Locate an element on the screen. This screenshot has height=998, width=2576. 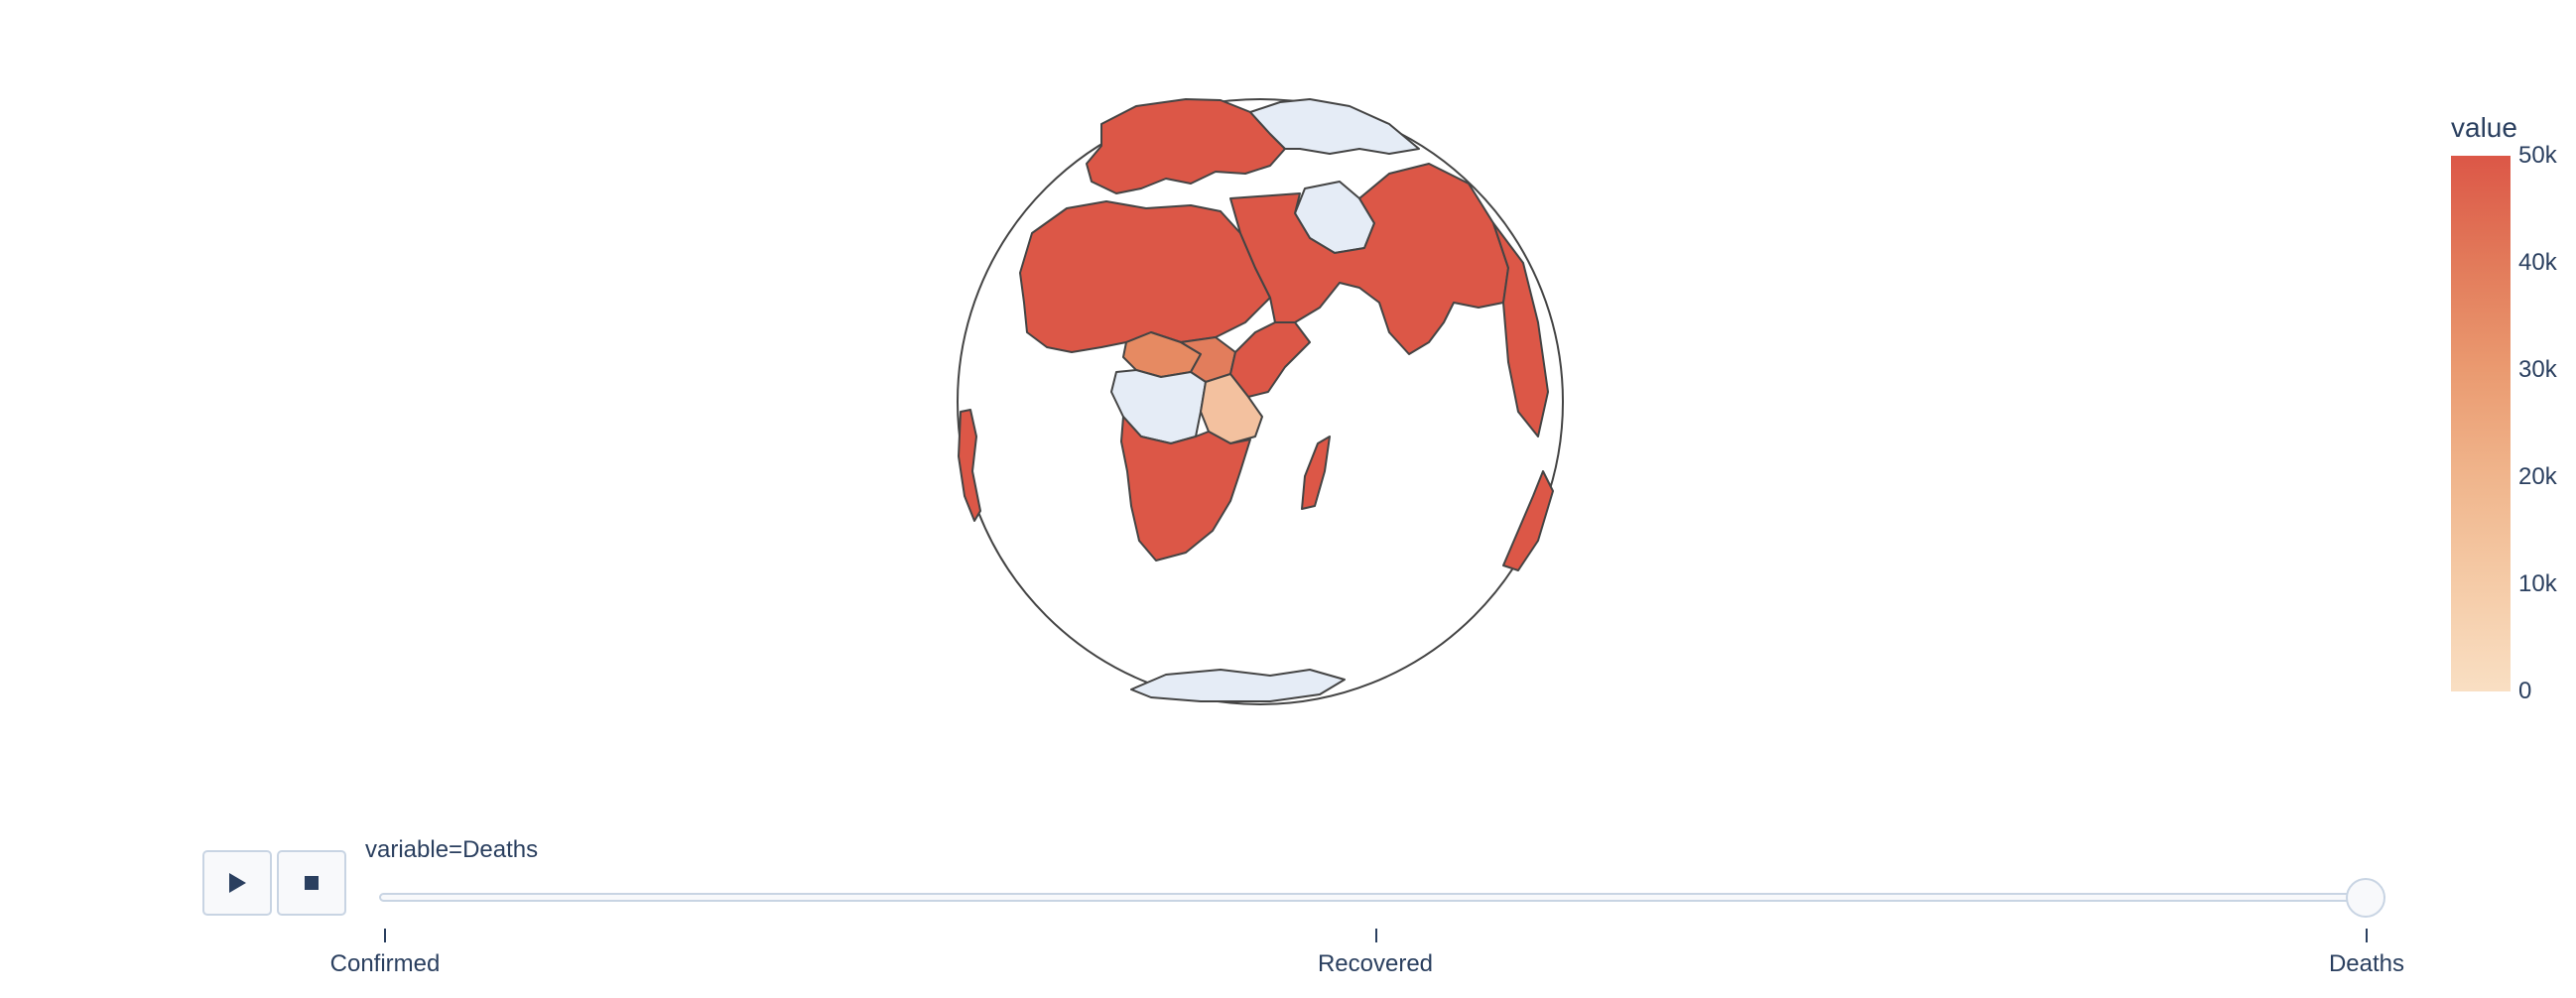
region-tanzania is located at coordinates (1232, 408).